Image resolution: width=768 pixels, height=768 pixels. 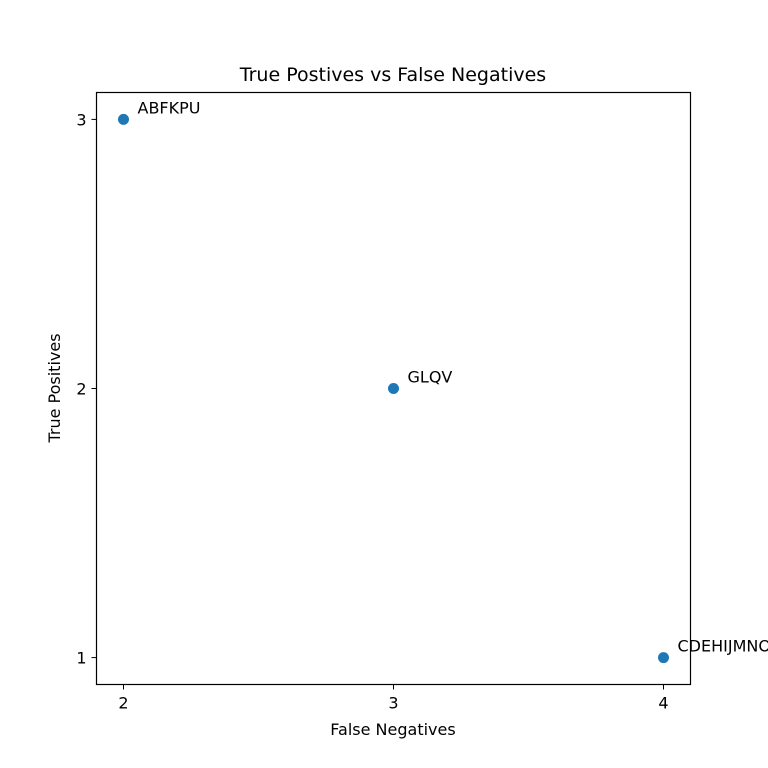 What do you see at coordinates (169, 107) in the screenshot?
I see `point-label: ABFKPU` at bounding box center [169, 107].